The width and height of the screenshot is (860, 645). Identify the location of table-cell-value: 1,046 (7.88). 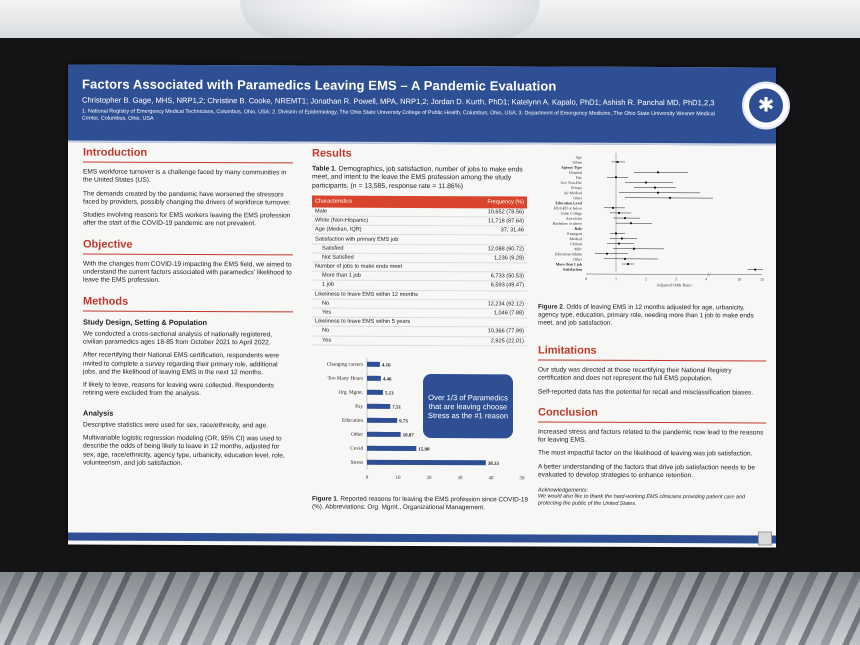
(496, 313).